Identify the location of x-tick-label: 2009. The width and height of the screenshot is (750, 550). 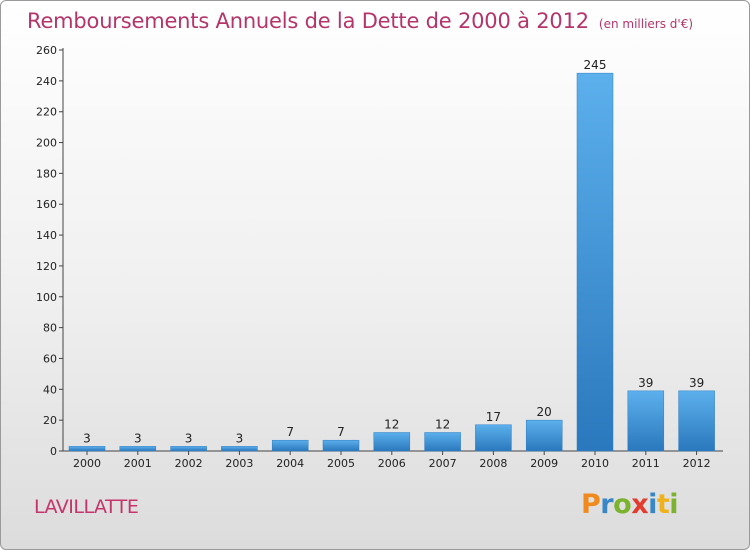
(544, 463).